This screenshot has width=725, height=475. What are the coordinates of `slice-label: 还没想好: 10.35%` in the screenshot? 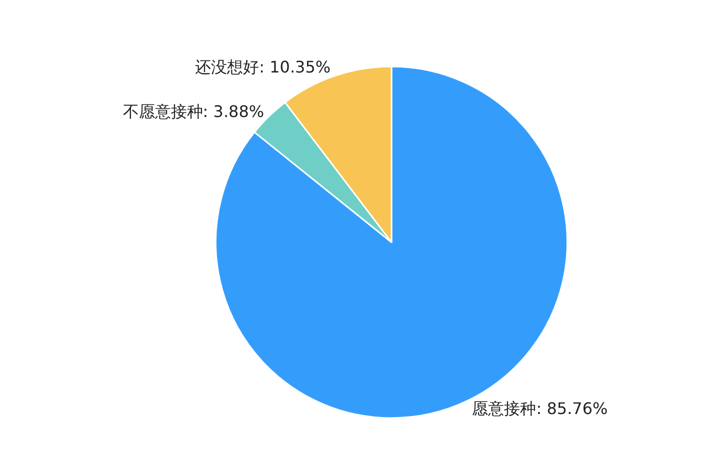 It's located at (263, 67).